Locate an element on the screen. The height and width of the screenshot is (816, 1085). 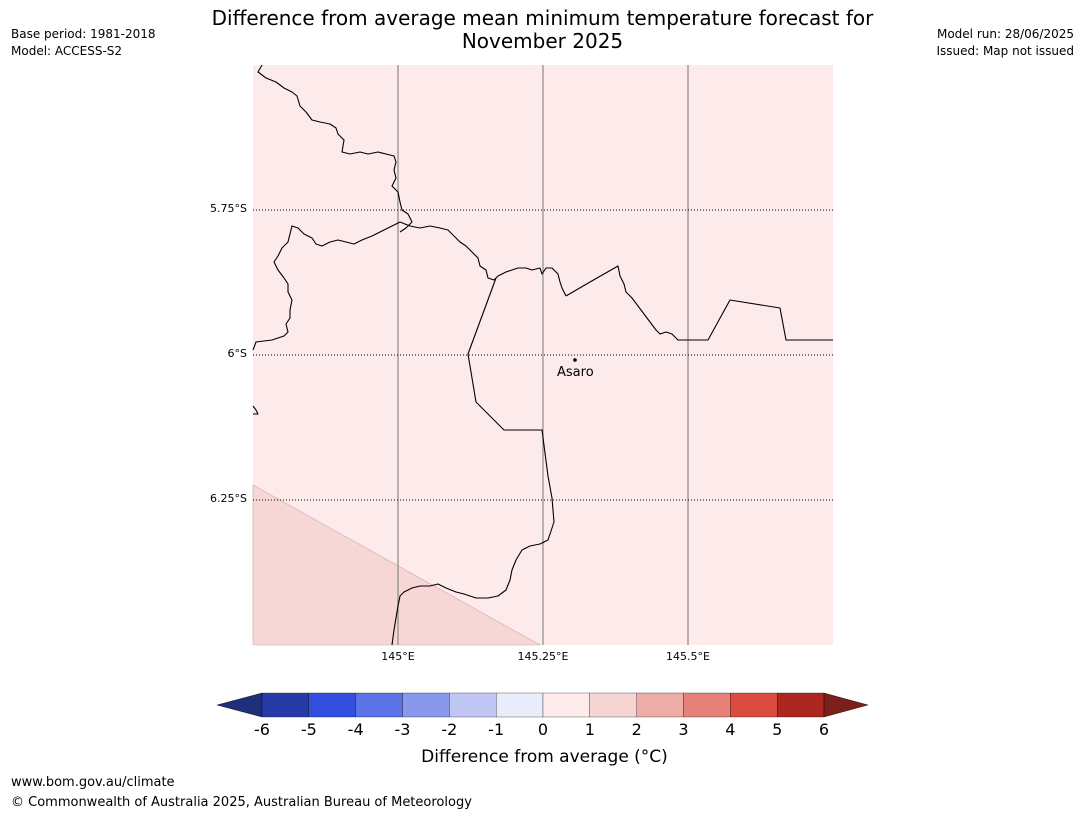
colorbar-tick-label: -1 is located at coordinates (496, 729).